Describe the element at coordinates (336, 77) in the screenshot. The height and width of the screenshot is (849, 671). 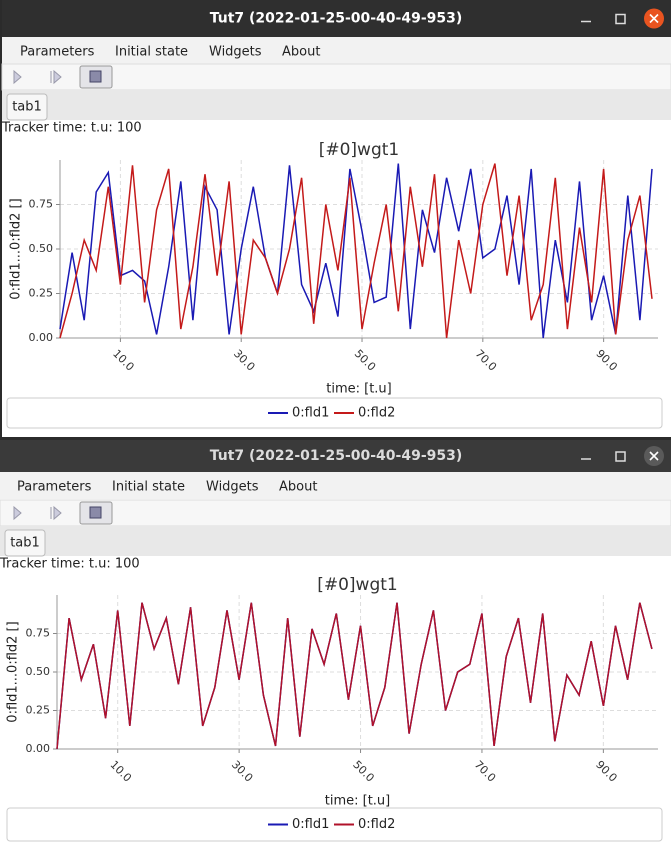
I see `toolbar` at that location.